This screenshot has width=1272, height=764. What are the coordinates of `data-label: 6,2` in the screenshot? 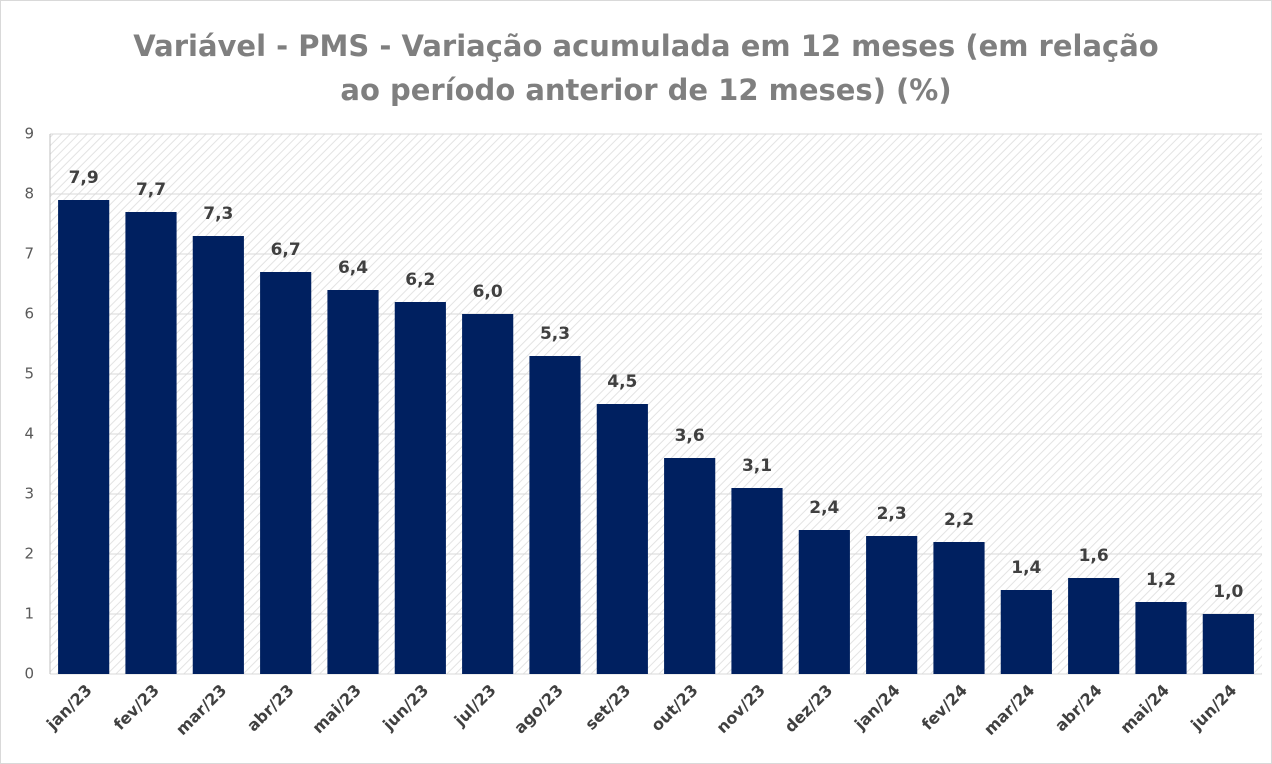 It's located at (420, 280).